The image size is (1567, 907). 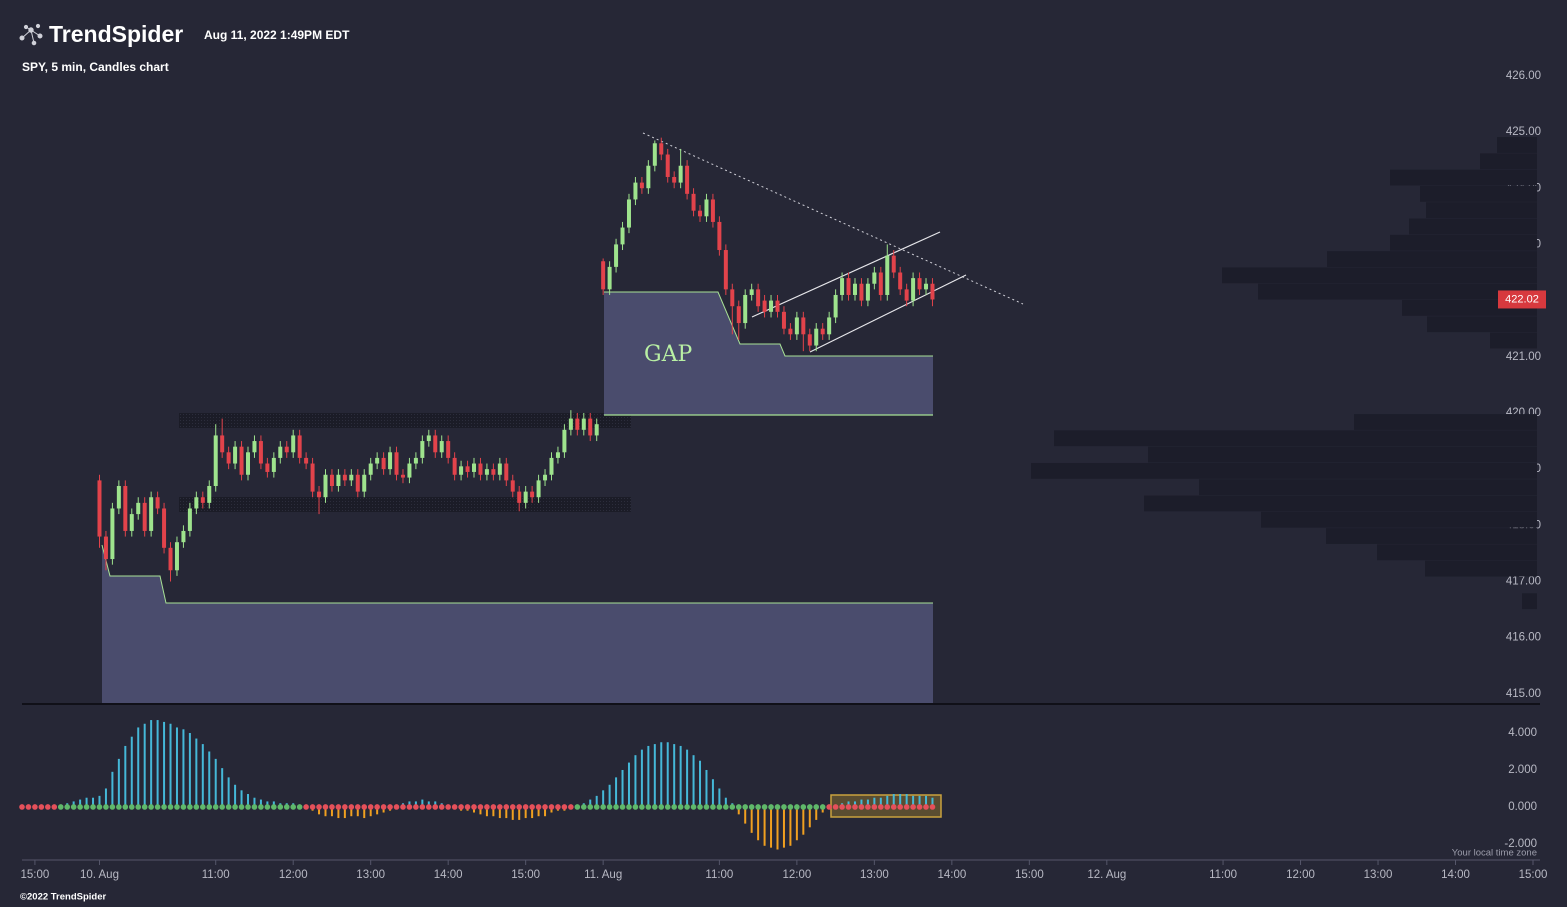 What do you see at coordinates (1523, 694) in the screenshot?
I see `y-tick-label: 415.00` at bounding box center [1523, 694].